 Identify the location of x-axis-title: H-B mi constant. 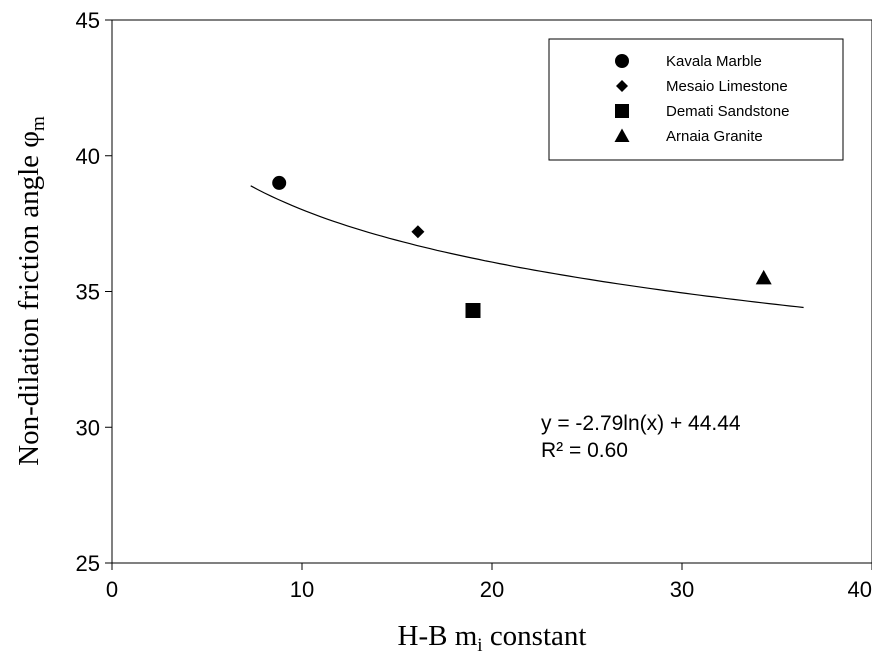
(492, 638).